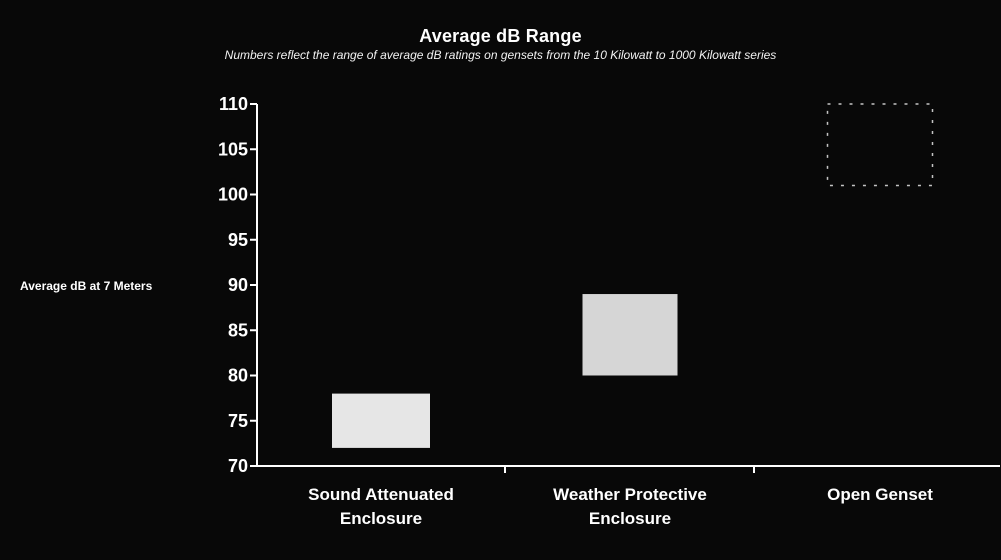  I want to click on x-category-label: Weather Protective Enclosure, so click(630, 506).